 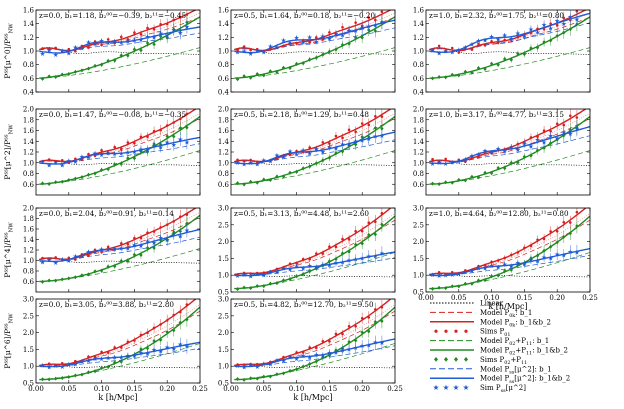 What do you see at coordinates (436, 387) in the screenshot?
I see `legend-marker: ★` at bounding box center [436, 387].